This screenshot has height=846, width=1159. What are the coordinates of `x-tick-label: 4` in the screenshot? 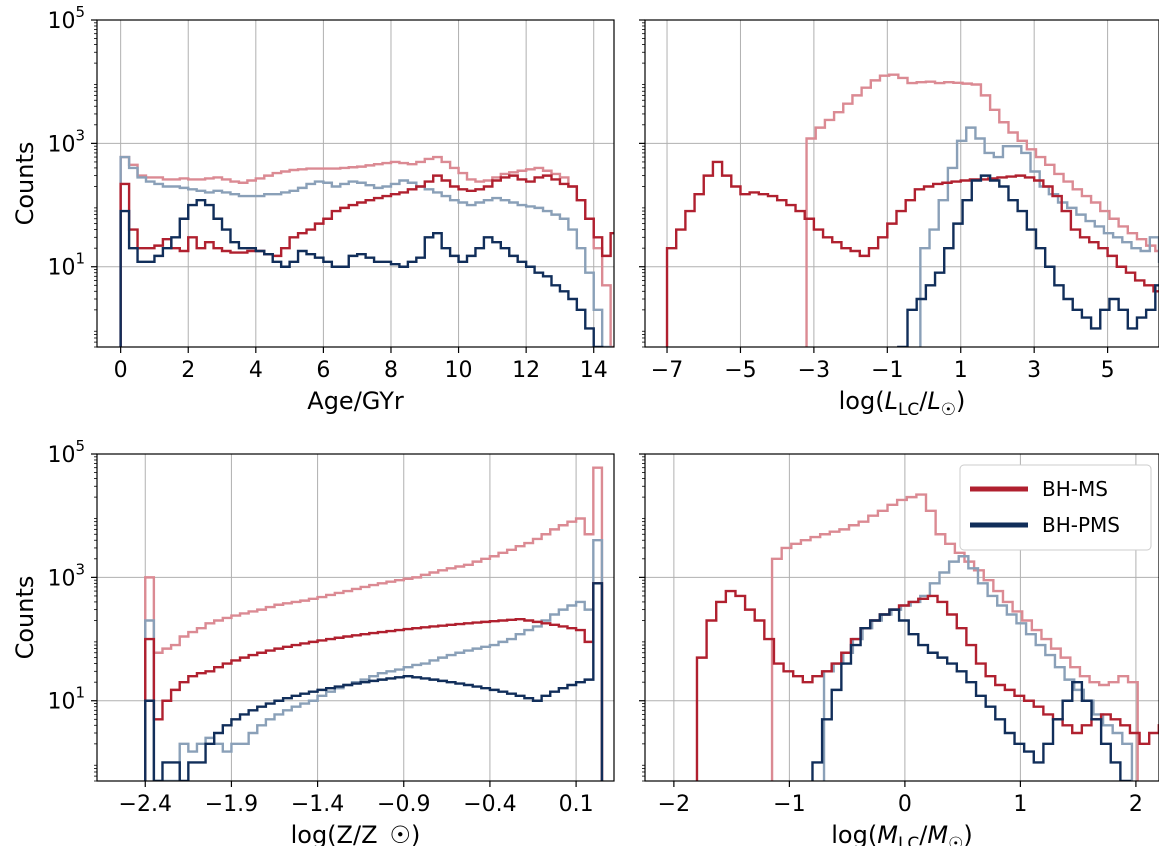 It's located at (256, 370).